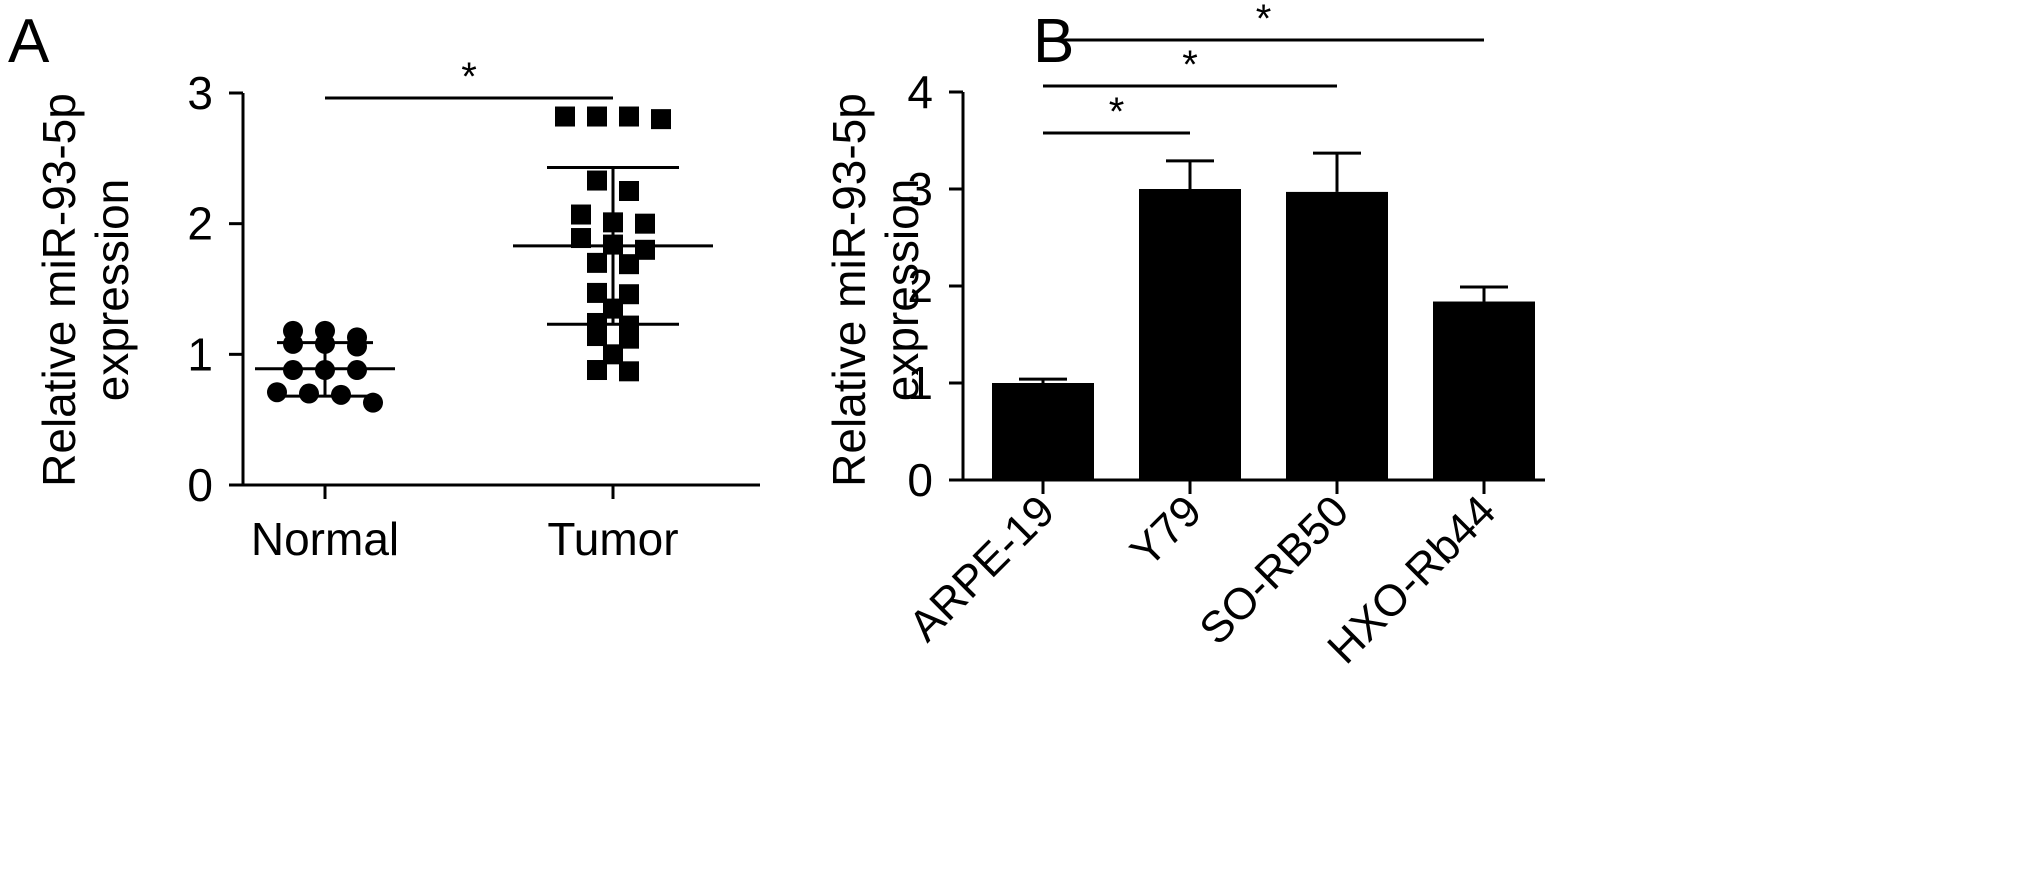 The image size is (2031, 870). I want to click on panel-b-xtick-label: ARPE-19, so click(982, 568).